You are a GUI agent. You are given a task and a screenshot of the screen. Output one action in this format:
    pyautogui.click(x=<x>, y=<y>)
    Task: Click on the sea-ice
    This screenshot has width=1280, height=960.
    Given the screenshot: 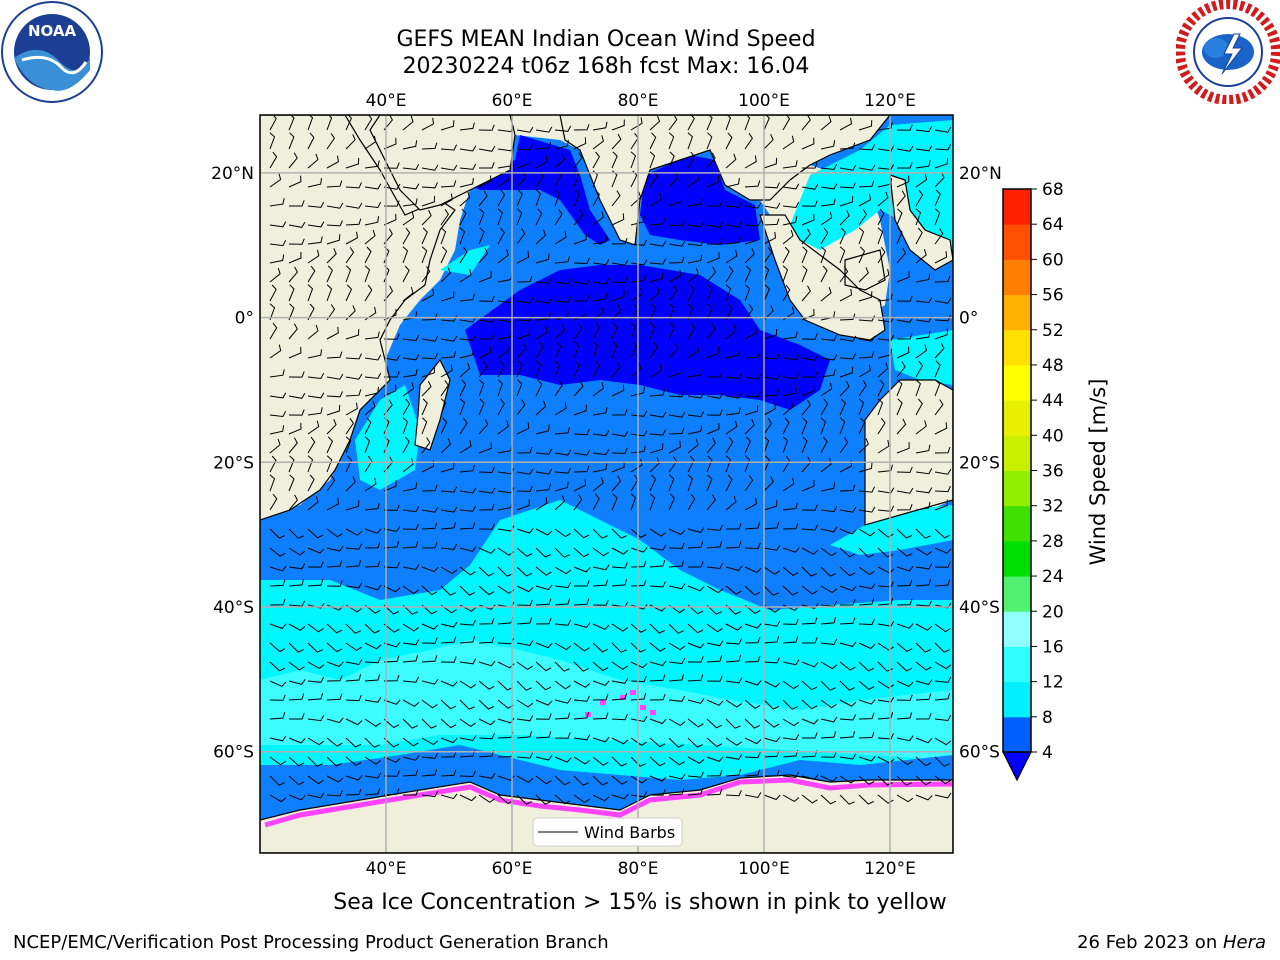 What is the action you would take?
    pyautogui.click(x=608, y=802)
    